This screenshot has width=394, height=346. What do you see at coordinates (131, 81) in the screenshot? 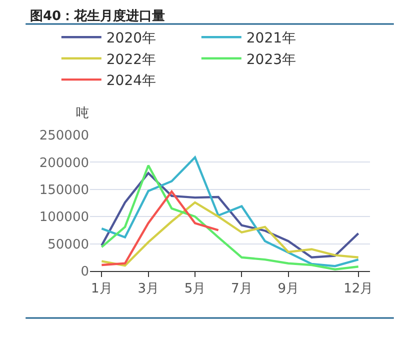
I see `legend-label: 2024年` at bounding box center [131, 81].